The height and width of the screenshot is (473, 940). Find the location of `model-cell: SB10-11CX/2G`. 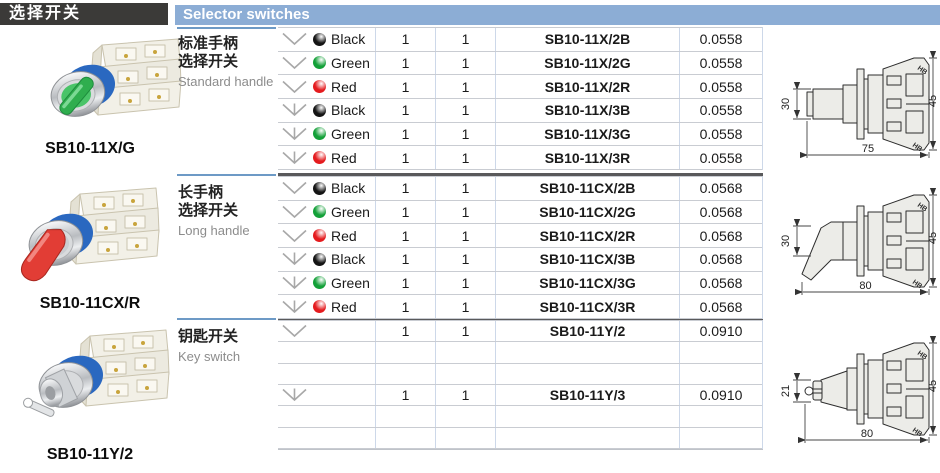

model-cell: SB10-11CX/2G is located at coordinates (587, 212).